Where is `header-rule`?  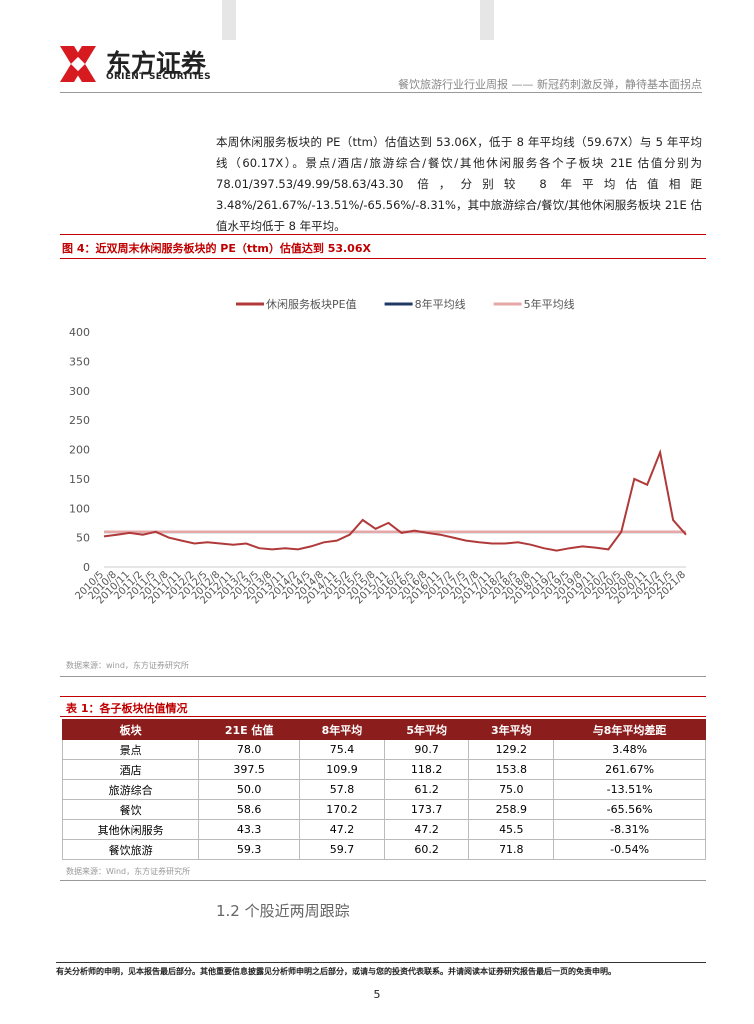
header-rule is located at coordinates (381, 92).